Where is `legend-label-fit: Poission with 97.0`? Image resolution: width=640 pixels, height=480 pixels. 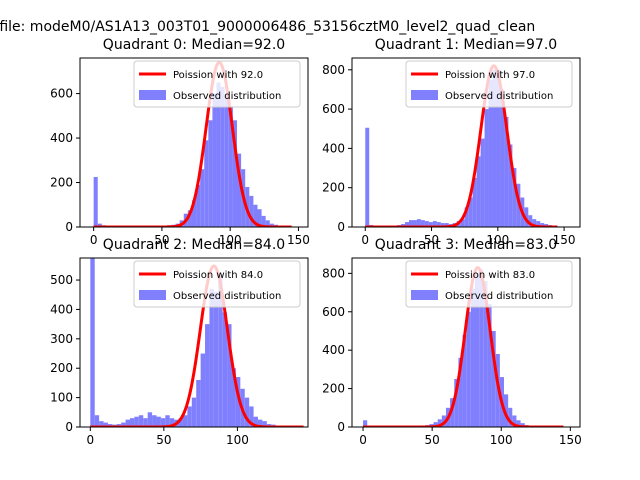 legend-label-fit: Poission with 97.0 is located at coordinates (490, 75).